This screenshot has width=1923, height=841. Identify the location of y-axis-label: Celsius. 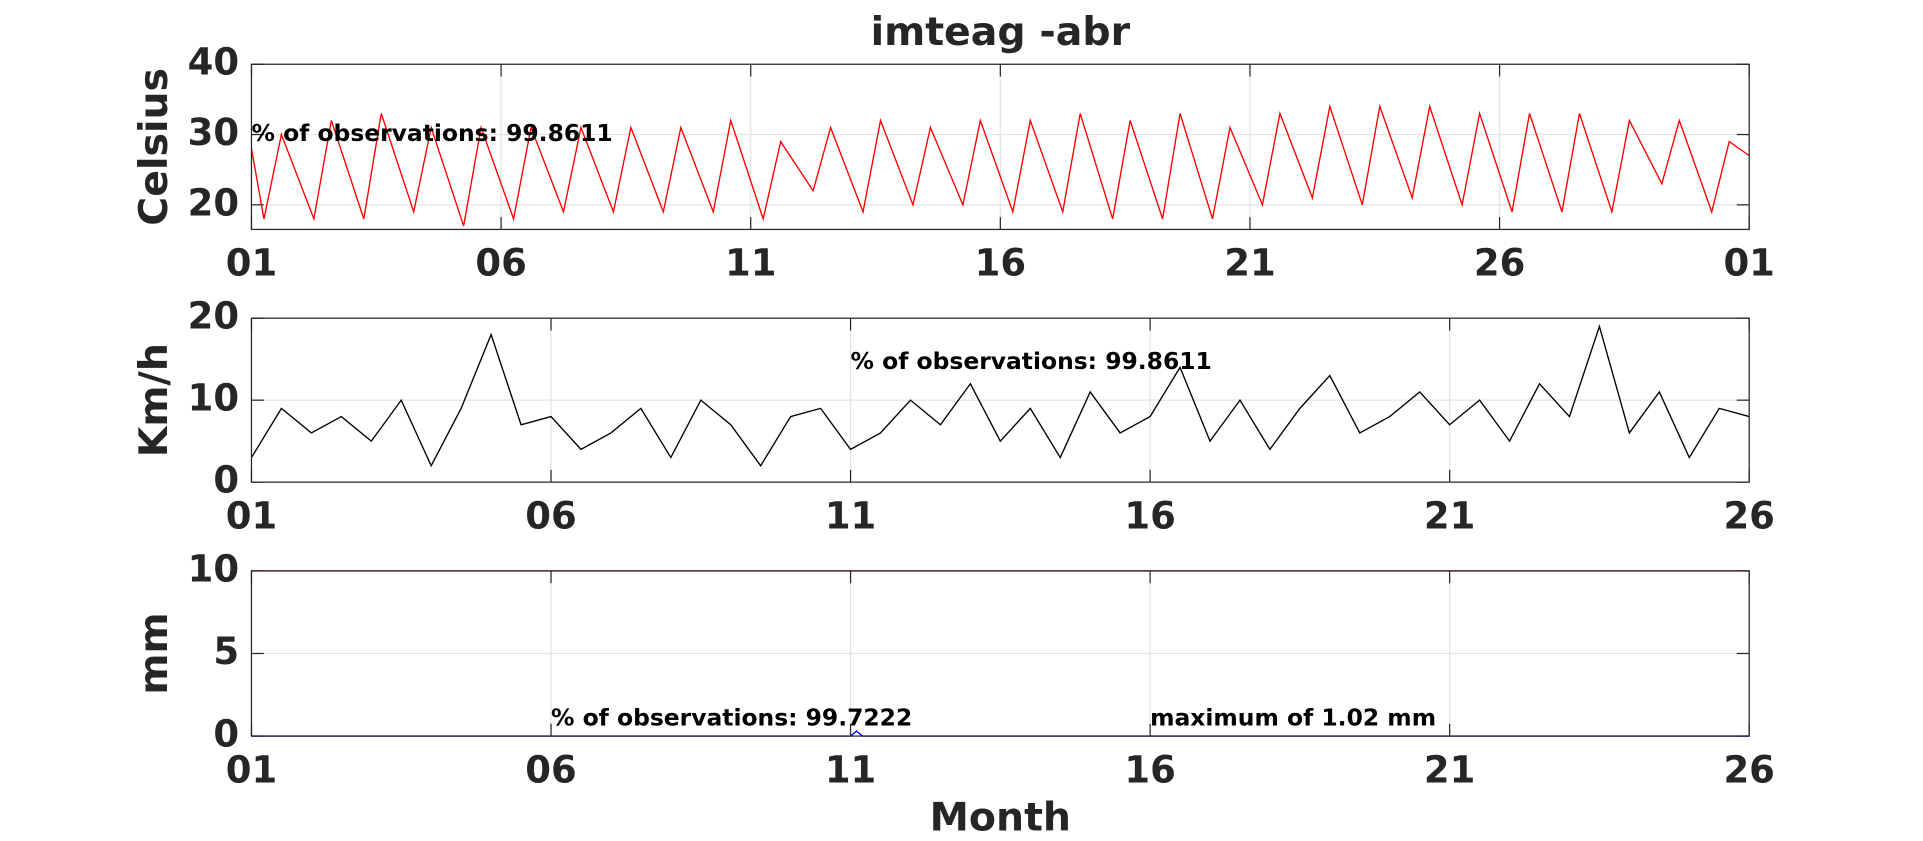
(154, 147).